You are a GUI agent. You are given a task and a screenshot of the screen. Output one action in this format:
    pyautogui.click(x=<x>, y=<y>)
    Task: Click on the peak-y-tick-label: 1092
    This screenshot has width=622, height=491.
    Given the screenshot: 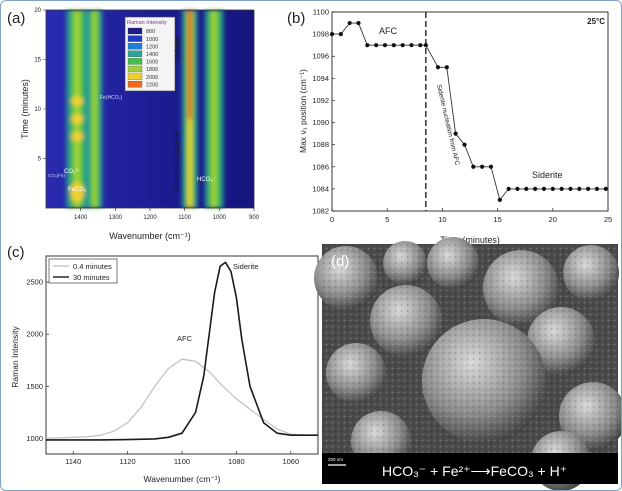 What is the action you would take?
    pyautogui.click(x=320, y=100)
    